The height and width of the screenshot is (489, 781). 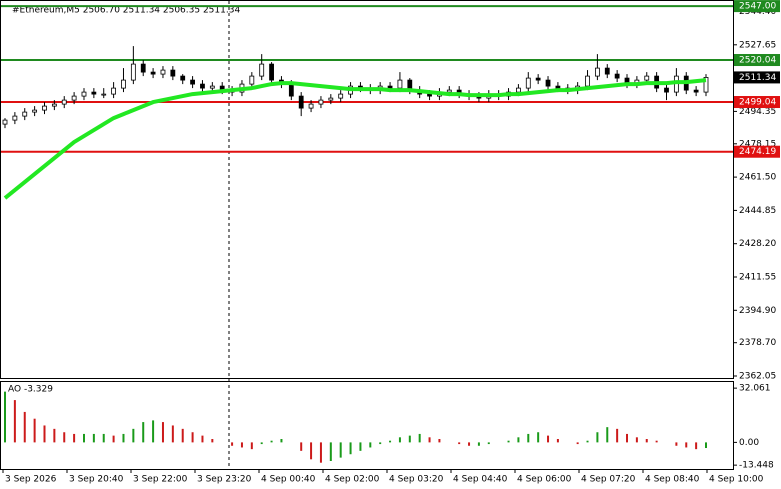 I want to click on current-price-box, so click(x=757, y=77).